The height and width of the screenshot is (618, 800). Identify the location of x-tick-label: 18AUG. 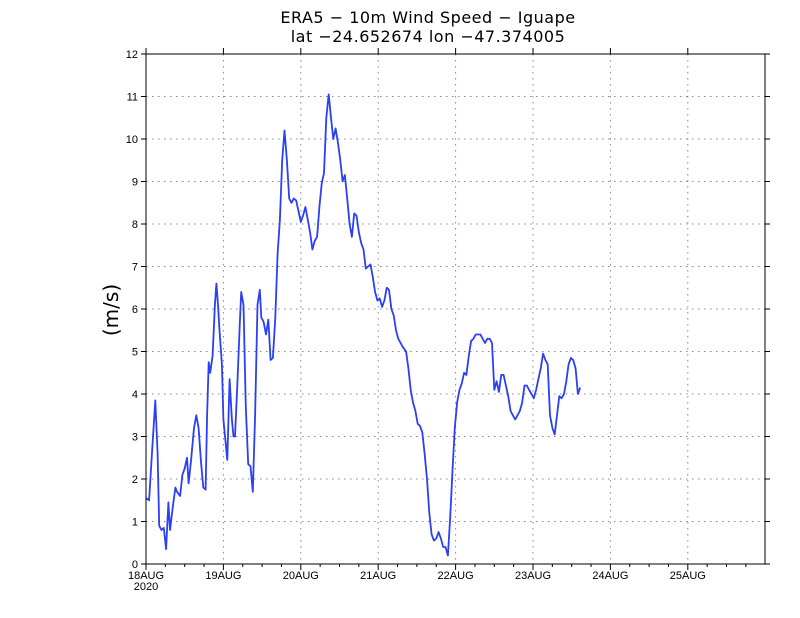
(146, 576).